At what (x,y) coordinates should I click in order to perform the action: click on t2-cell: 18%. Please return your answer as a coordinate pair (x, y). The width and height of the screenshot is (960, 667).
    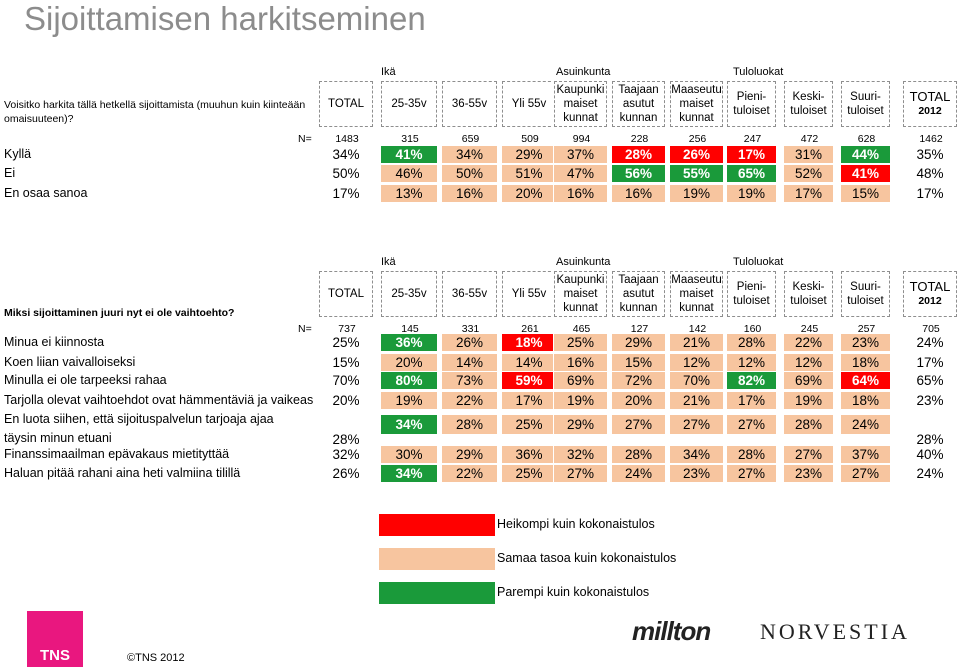
    Looking at the image, I should click on (865, 400).